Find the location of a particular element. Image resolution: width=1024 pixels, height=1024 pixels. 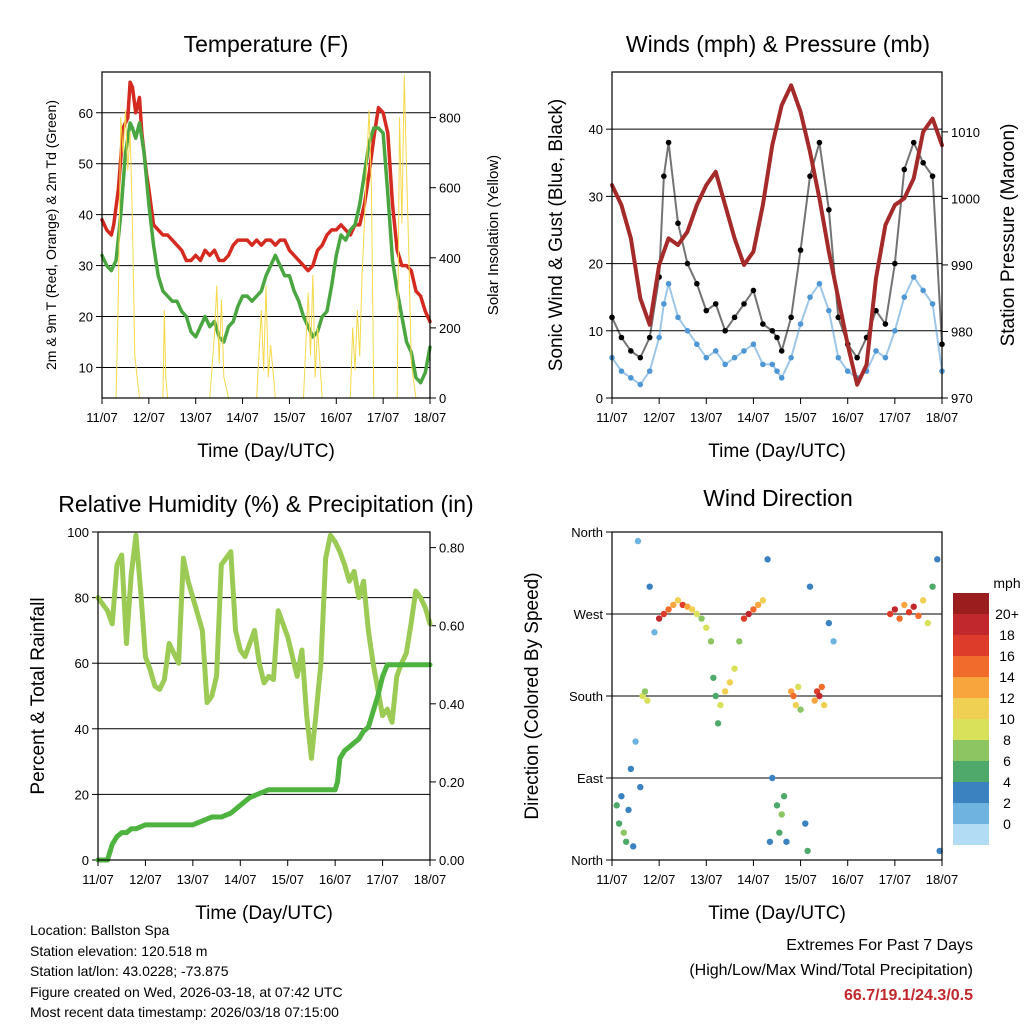

y-tick-label: 20 is located at coordinates (82, 794).